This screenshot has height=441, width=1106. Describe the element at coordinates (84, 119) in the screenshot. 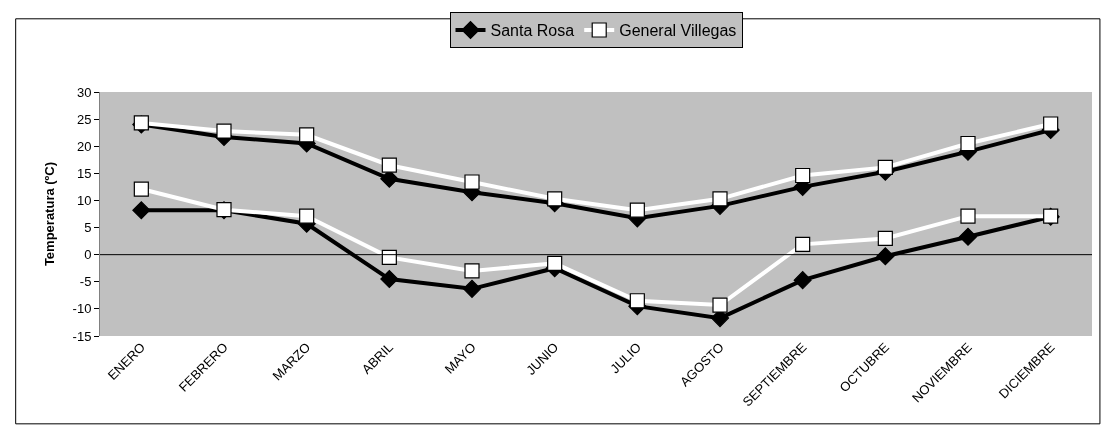

I see `y-tick-label: 25` at that location.